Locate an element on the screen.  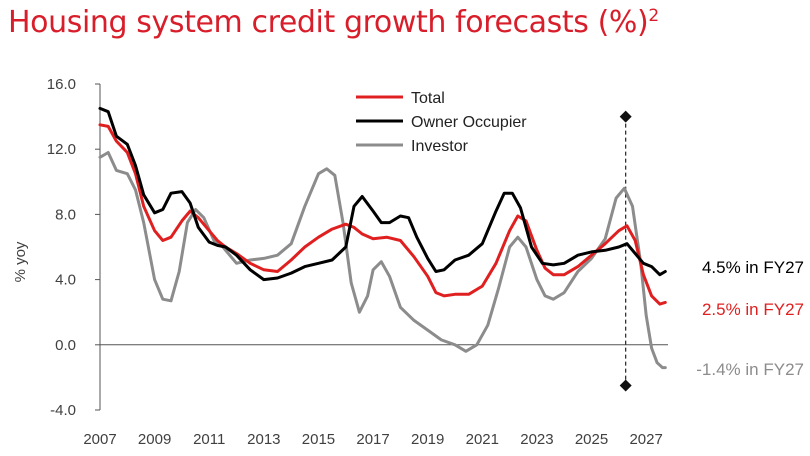
x-tick-label: 2023 is located at coordinates (536, 439).